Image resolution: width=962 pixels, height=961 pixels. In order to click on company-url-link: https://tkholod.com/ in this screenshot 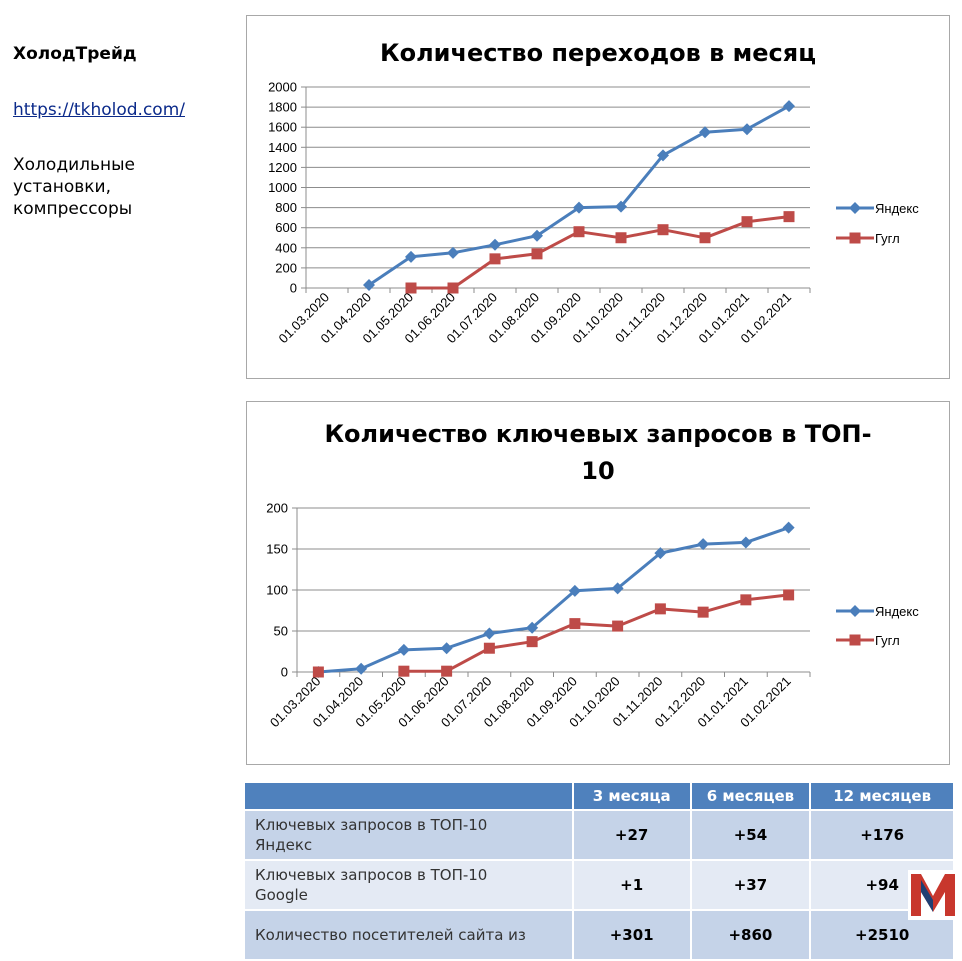, I will do `click(99, 110)`.